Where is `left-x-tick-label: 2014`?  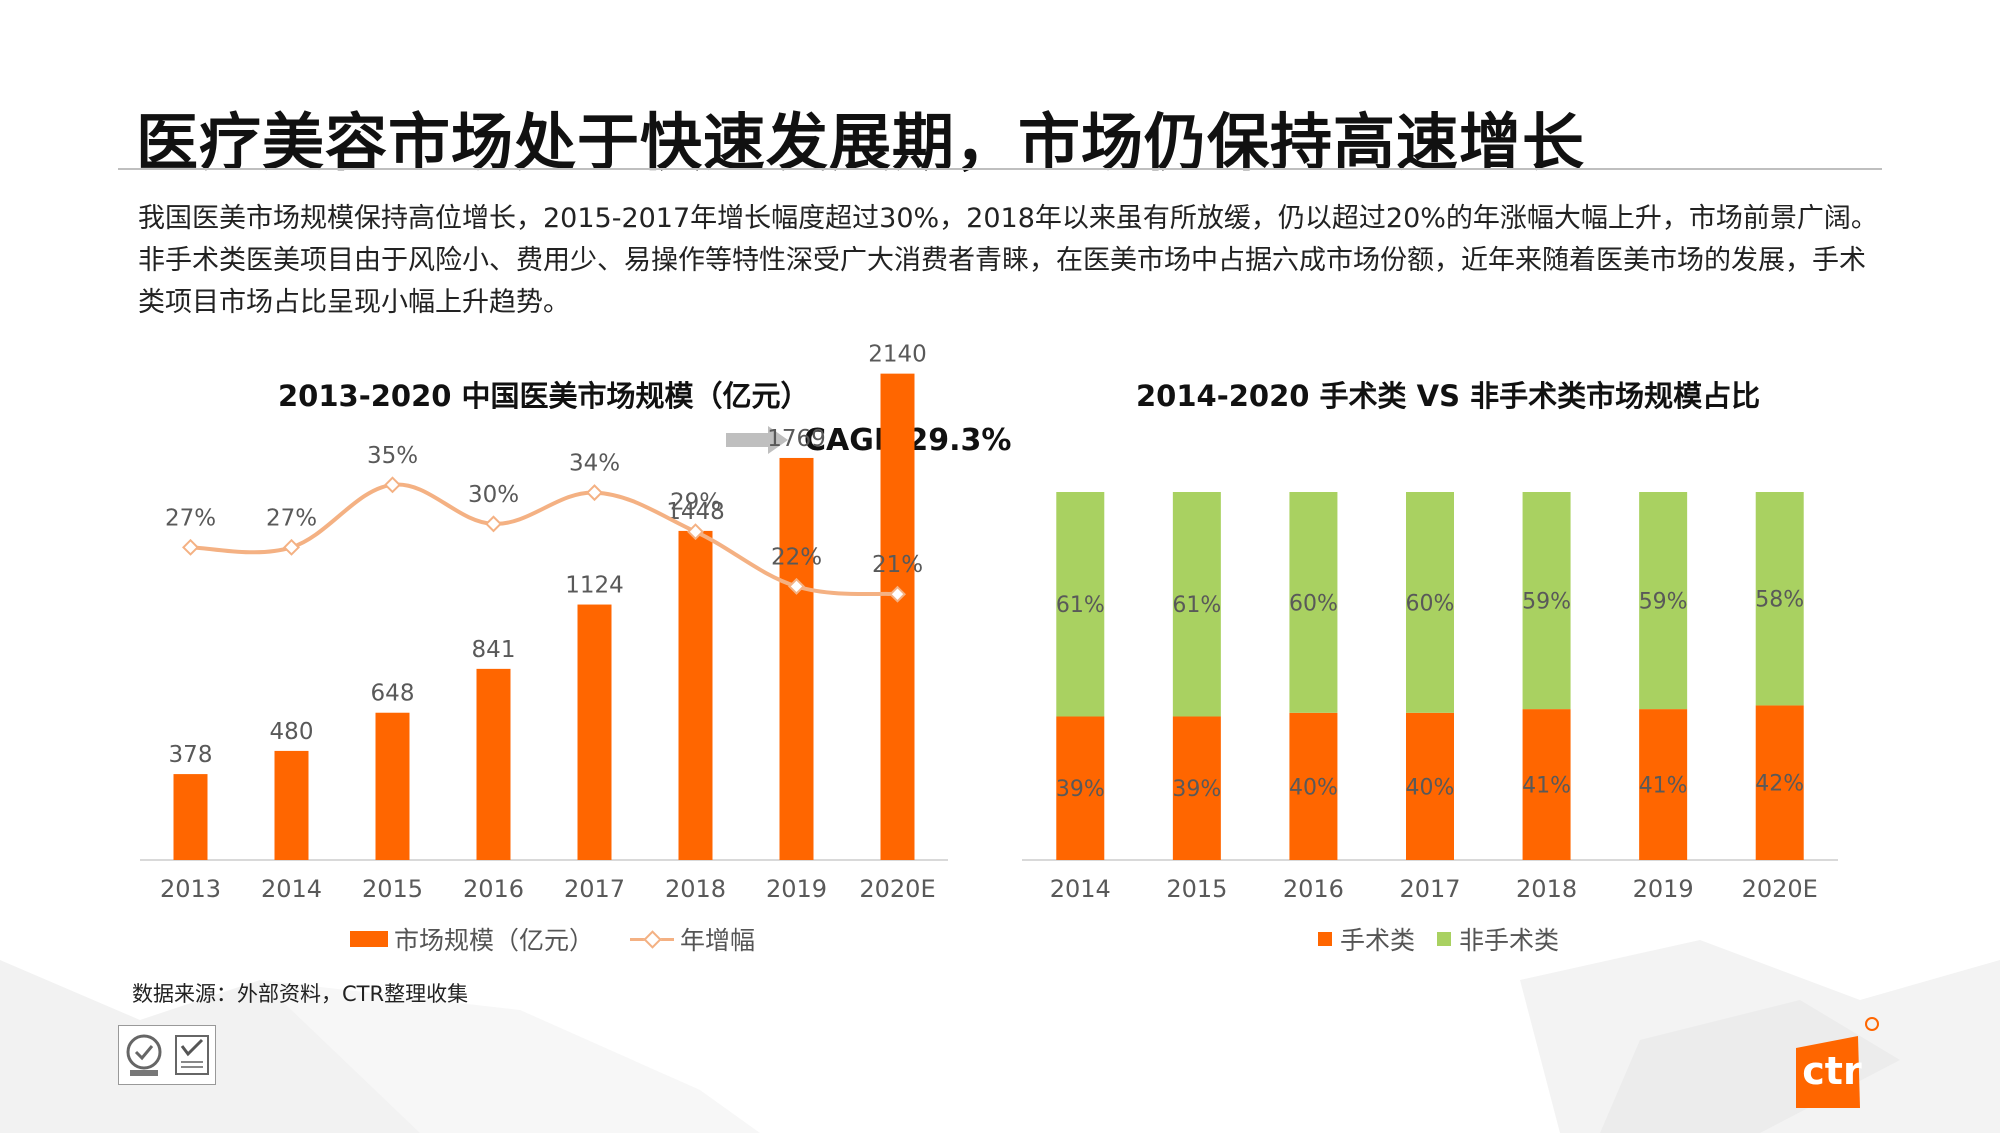
left-x-tick-label: 2014 is located at coordinates (291, 889).